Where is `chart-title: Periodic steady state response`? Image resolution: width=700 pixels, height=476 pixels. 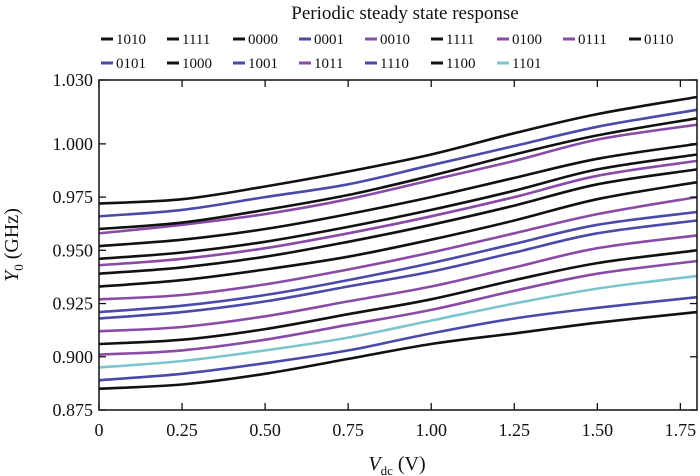 chart-title: Periodic steady state response is located at coordinates (404, 13).